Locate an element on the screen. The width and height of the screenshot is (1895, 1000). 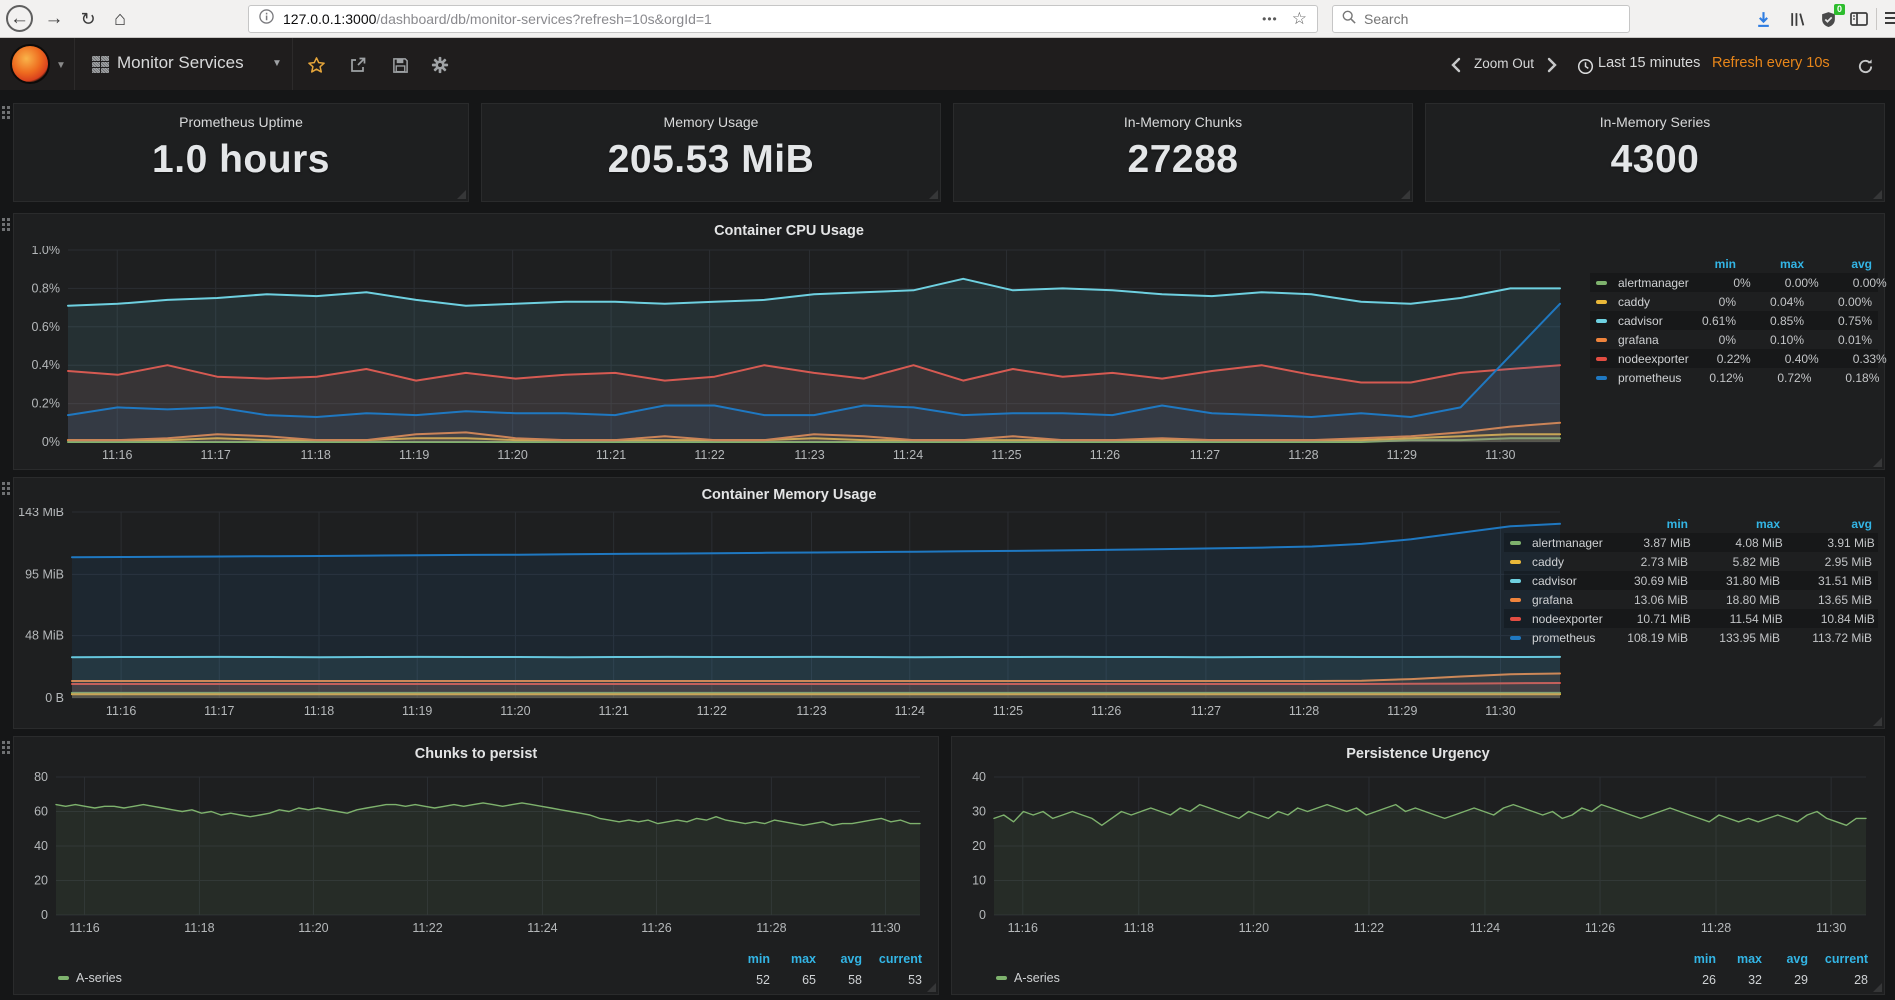
dashboard-settings-button is located at coordinates (440, 65).